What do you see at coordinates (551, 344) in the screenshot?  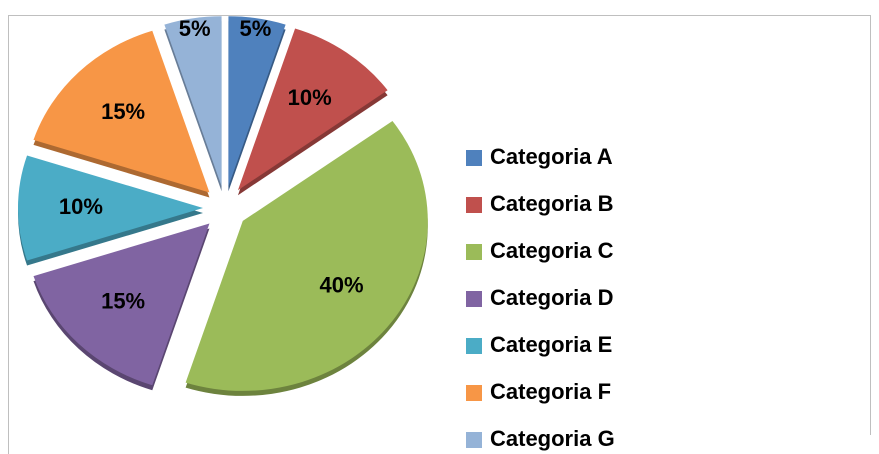 I see `legend-label: Categoria E` at bounding box center [551, 344].